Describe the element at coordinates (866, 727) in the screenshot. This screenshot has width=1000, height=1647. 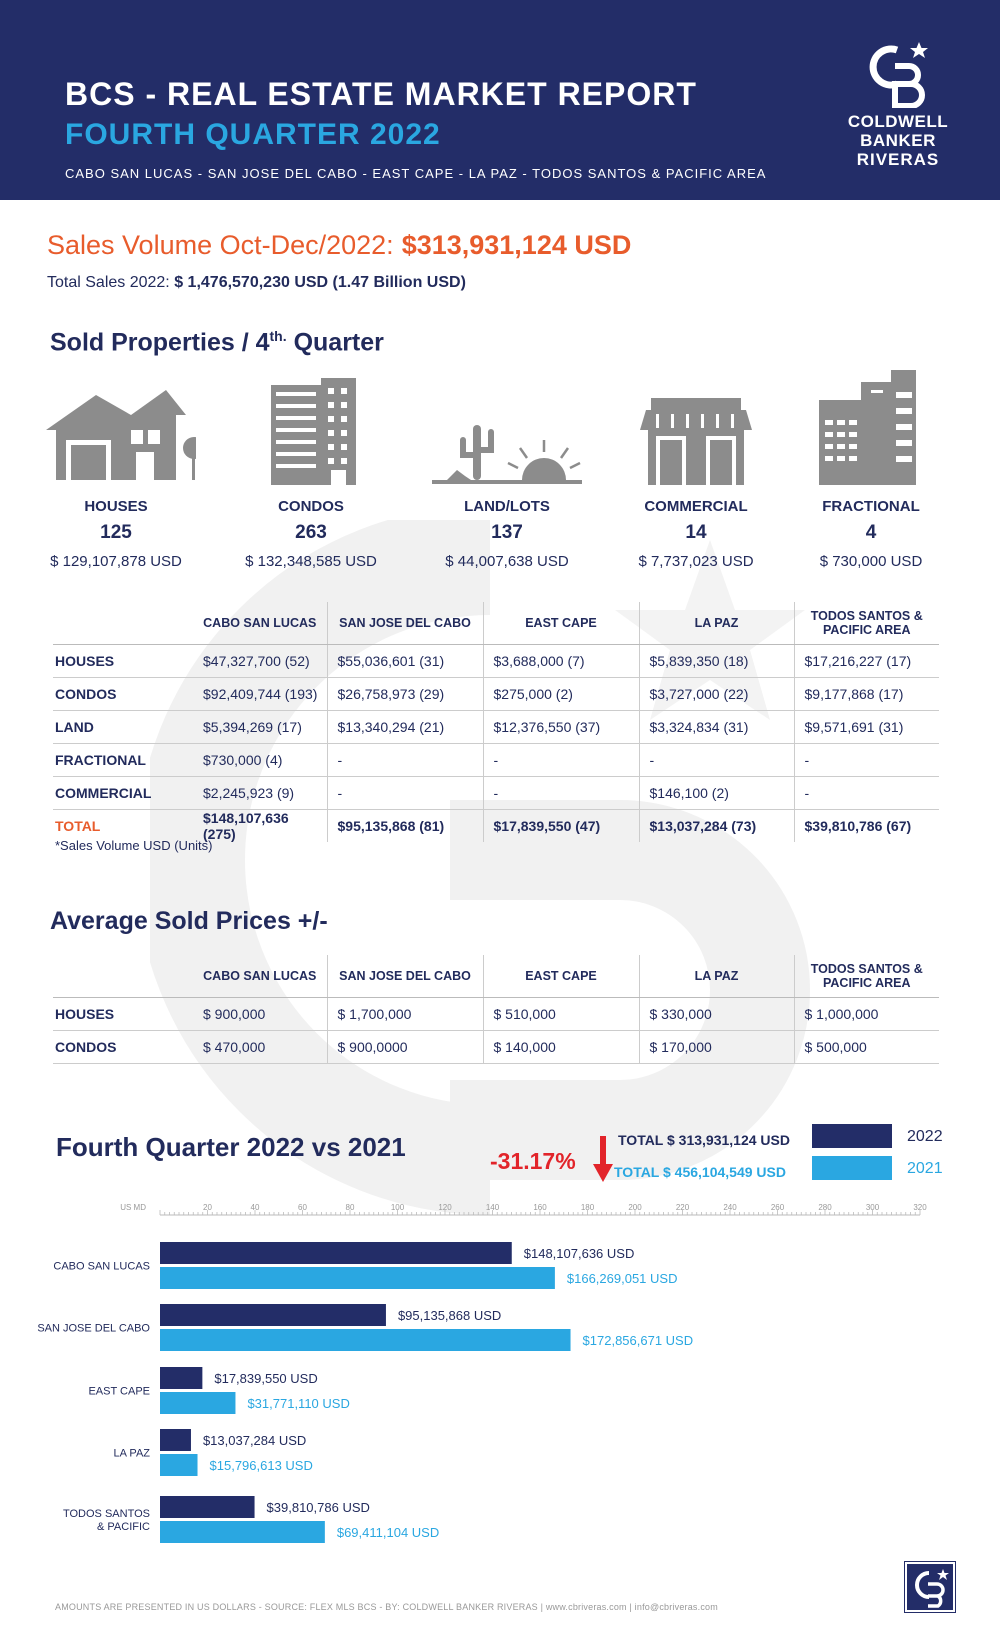
I see `table-cell: $9,571,691 (31)` at that location.